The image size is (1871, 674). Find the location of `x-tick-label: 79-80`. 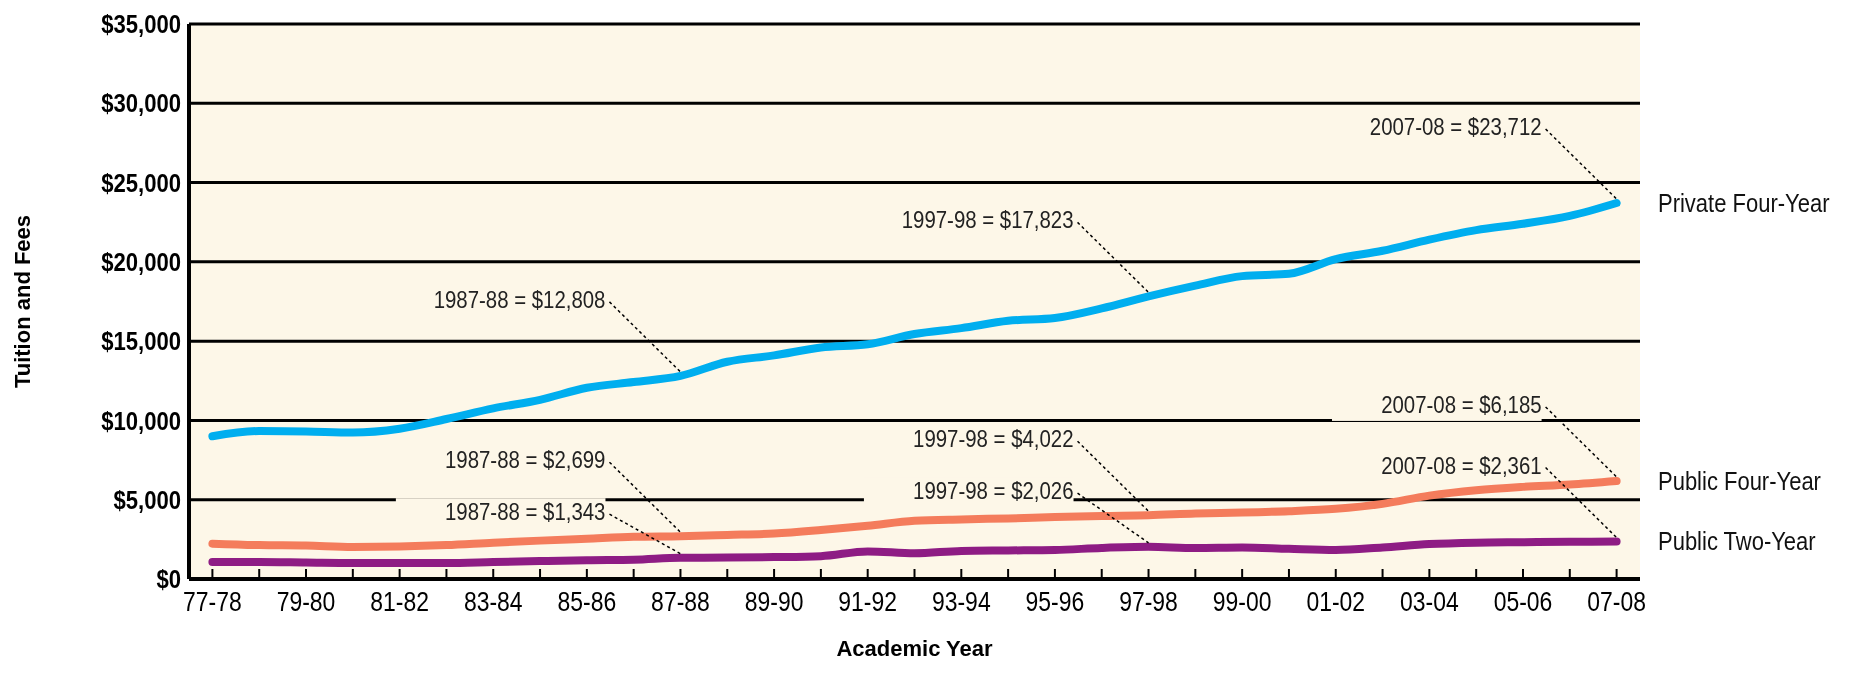

x-tick-label: 79-80 is located at coordinates (306, 601).